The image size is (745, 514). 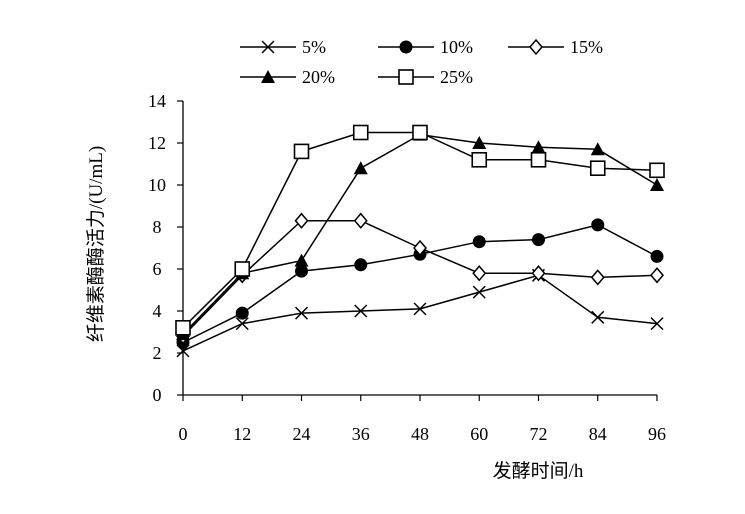 What do you see at coordinates (96, 244) in the screenshot?
I see `y-axis-title: 纤维素酶酶活力/(U/mL)` at bounding box center [96, 244].